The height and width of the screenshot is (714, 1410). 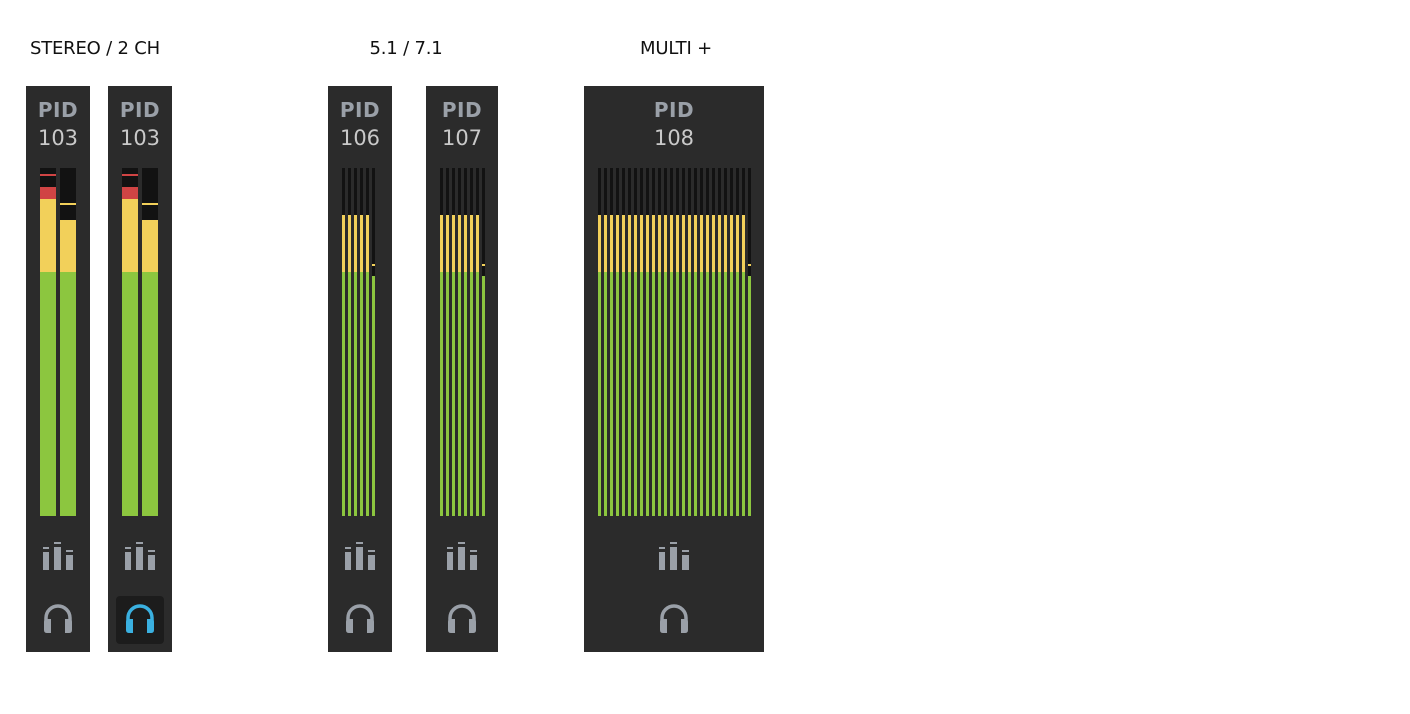 I want to click on group-label: MULTI +, so click(x=676, y=48).